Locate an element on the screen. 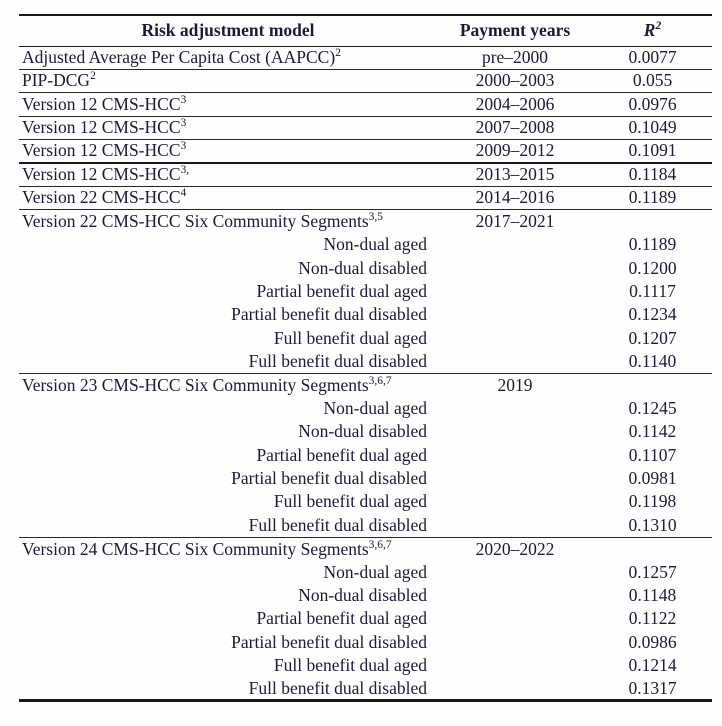 The width and height of the screenshot is (722, 726). r-squared-value-cell: 0.0986 is located at coordinates (652, 641).